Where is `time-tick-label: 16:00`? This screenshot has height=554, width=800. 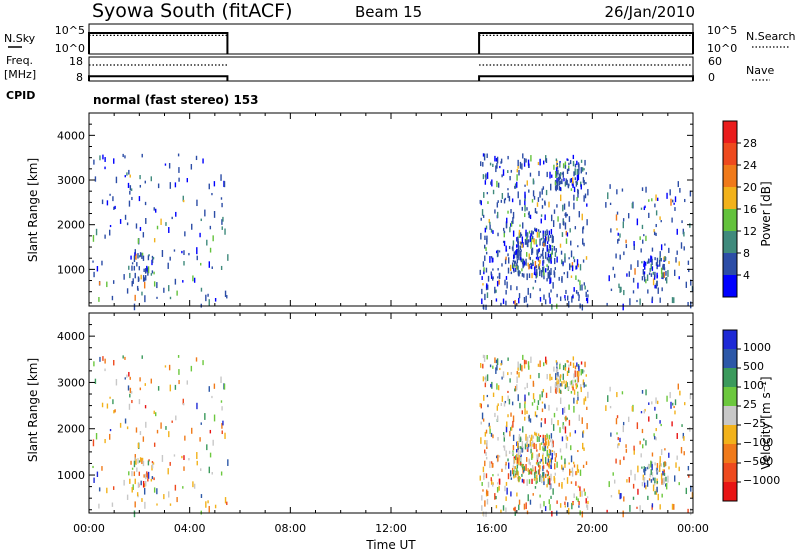
time-tick-label: 16:00 is located at coordinates (492, 528).